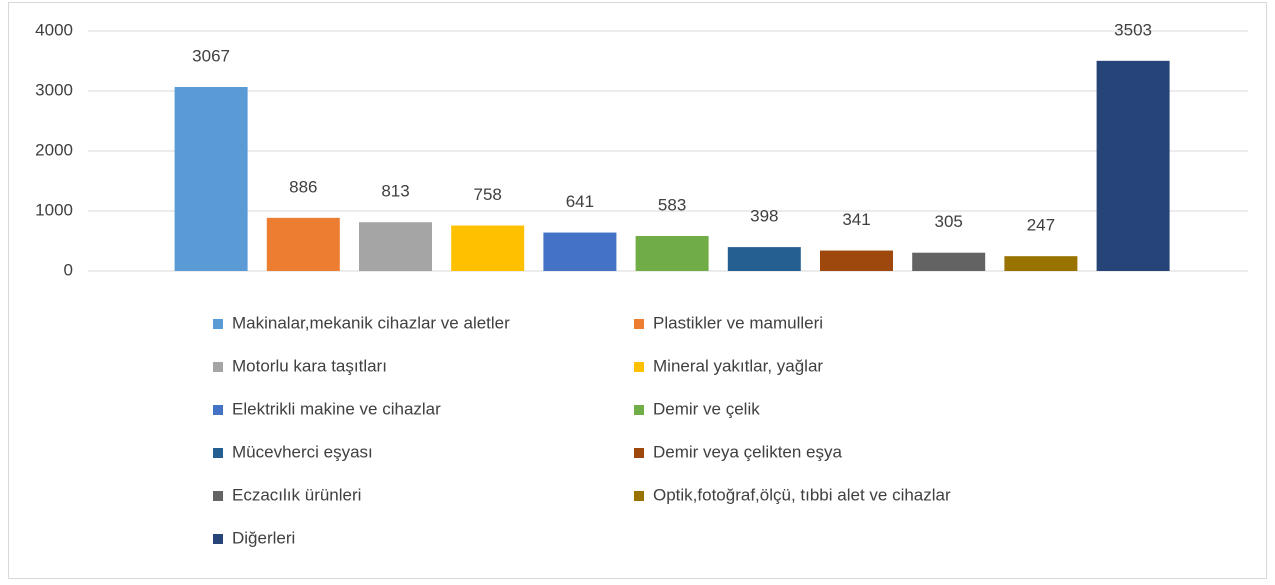  Describe the element at coordinates (68, 269) in the screenshot. I see `y-tick-label: 0` at that location.